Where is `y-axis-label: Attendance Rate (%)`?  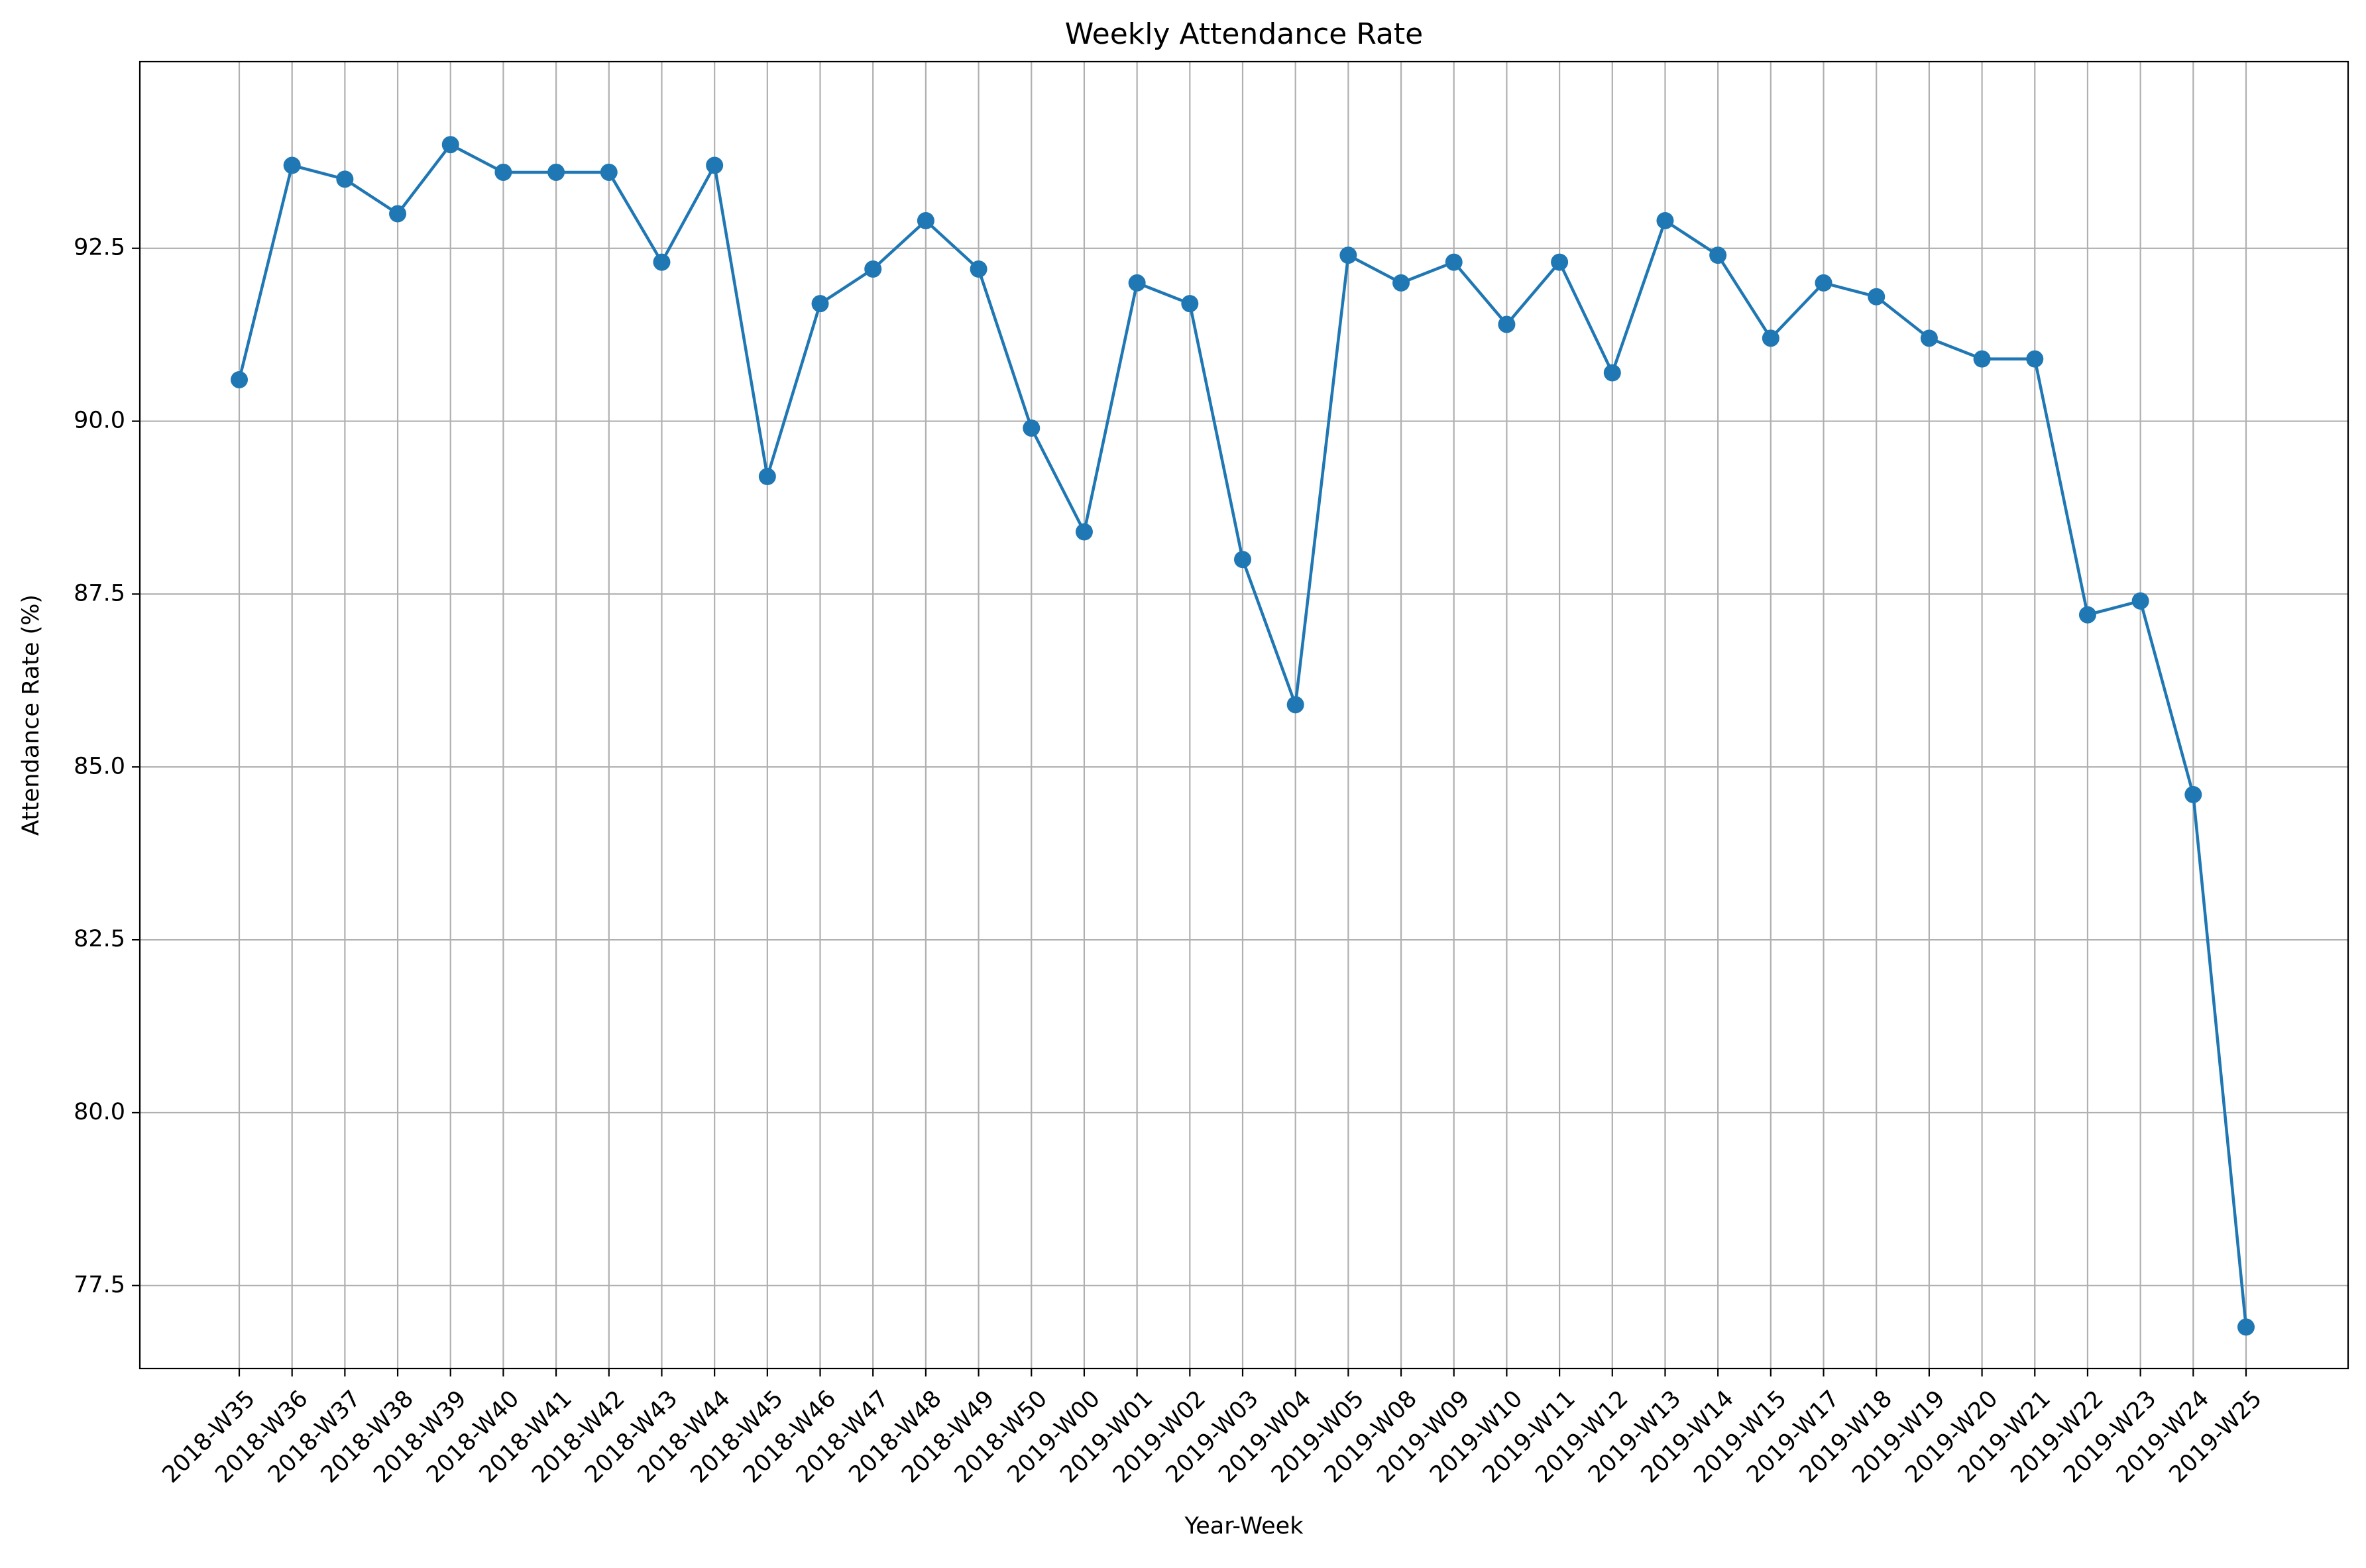 y-axis-label: Attendance Rate (%) is located at coordinates (31, 715).